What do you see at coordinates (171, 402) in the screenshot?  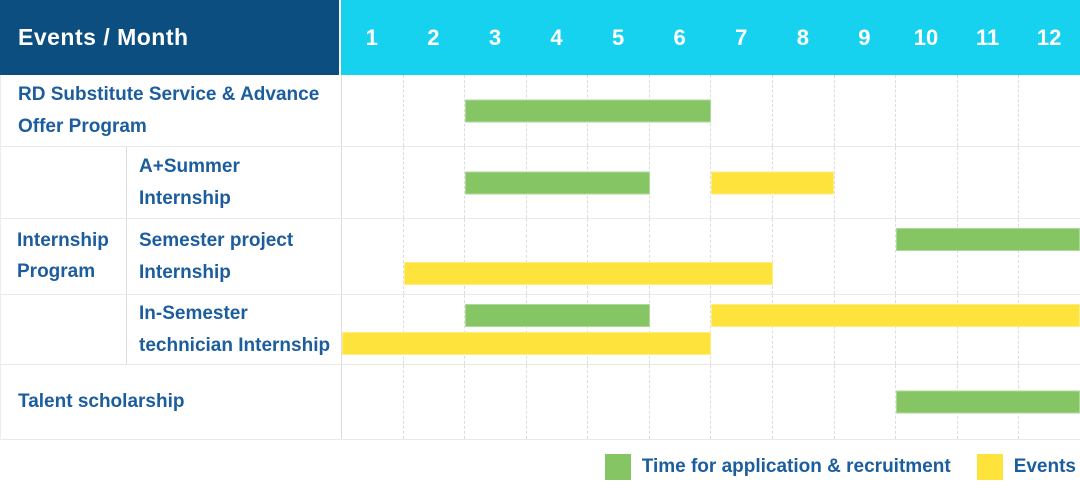 I see `row-label-cell: Talent scholarship` at bounding box center [171, 402].